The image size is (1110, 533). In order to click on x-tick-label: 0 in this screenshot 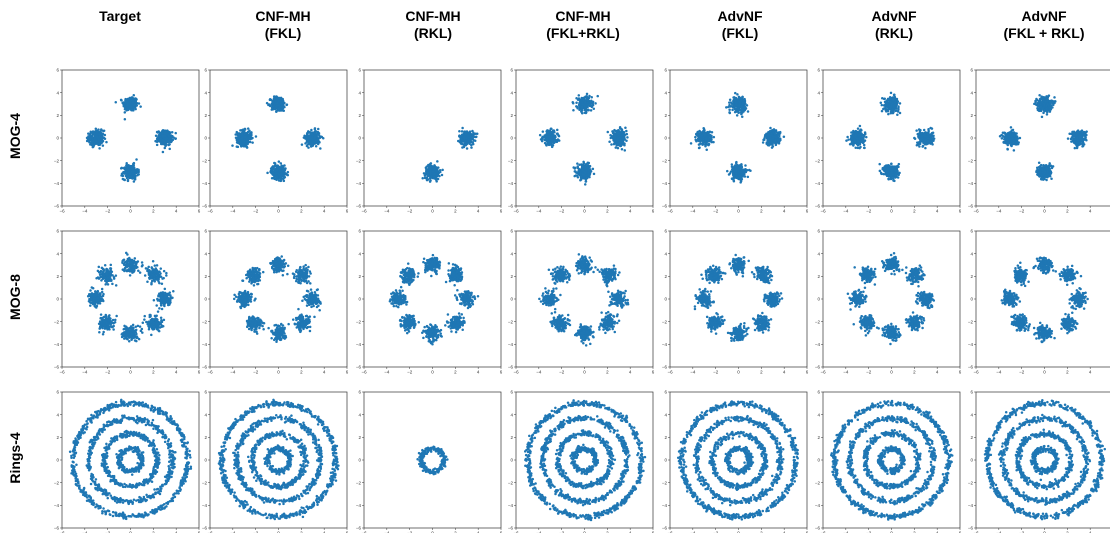, I will do `click(738, 211)`.